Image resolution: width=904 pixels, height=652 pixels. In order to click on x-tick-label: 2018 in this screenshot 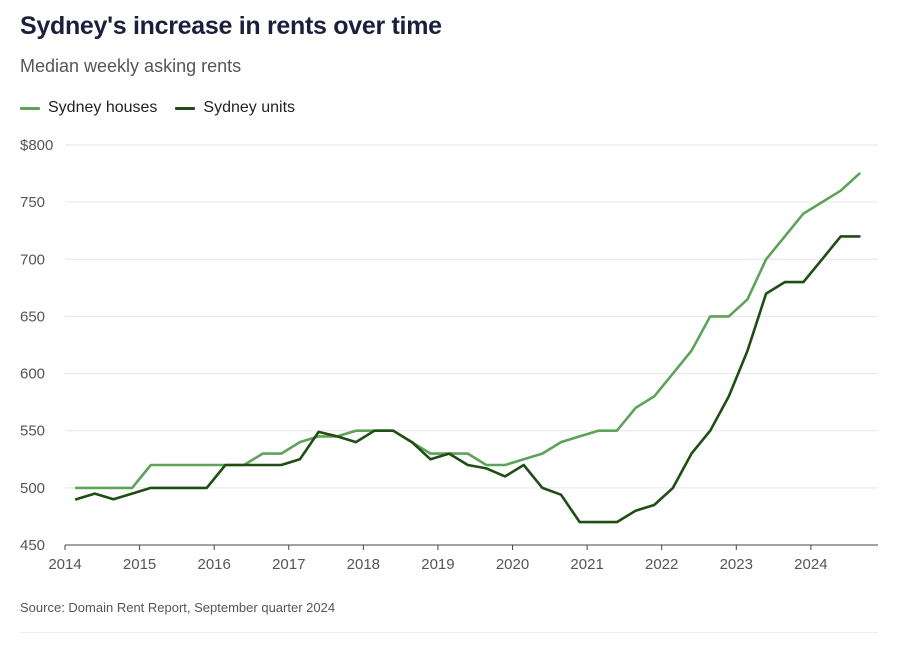, I will do `click(363, 564)`.